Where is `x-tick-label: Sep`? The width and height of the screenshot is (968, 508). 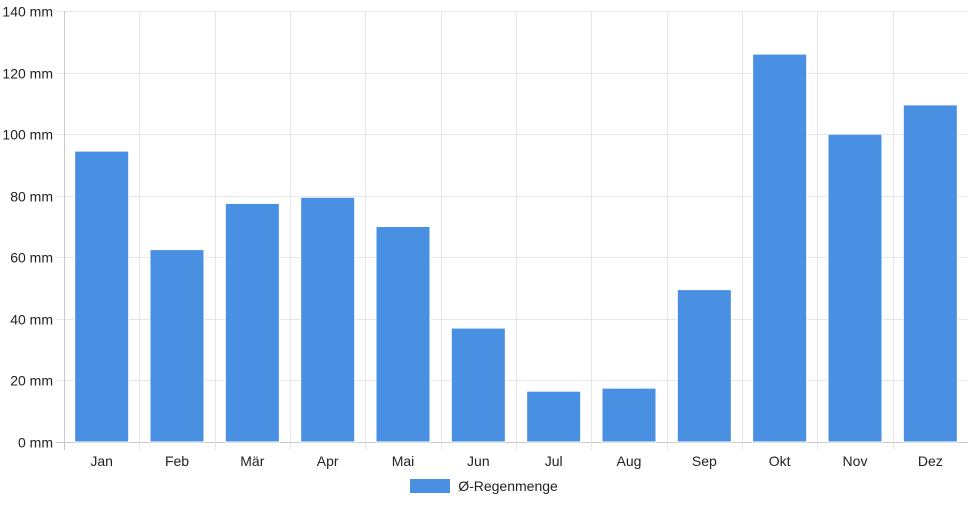
x-tick-label: Sep is located at coordinates (704, 461).